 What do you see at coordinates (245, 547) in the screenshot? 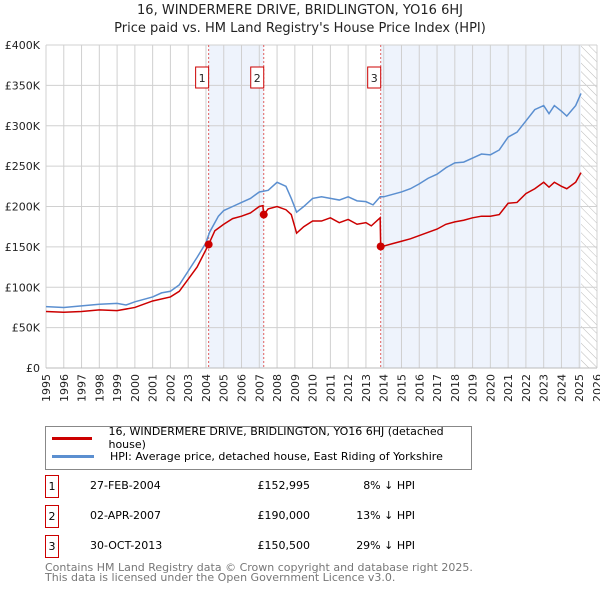
I see `sale-row: 3 30-OCT-2013 £150,500 29% ↓ HPI` at bounding box center [245, 547].